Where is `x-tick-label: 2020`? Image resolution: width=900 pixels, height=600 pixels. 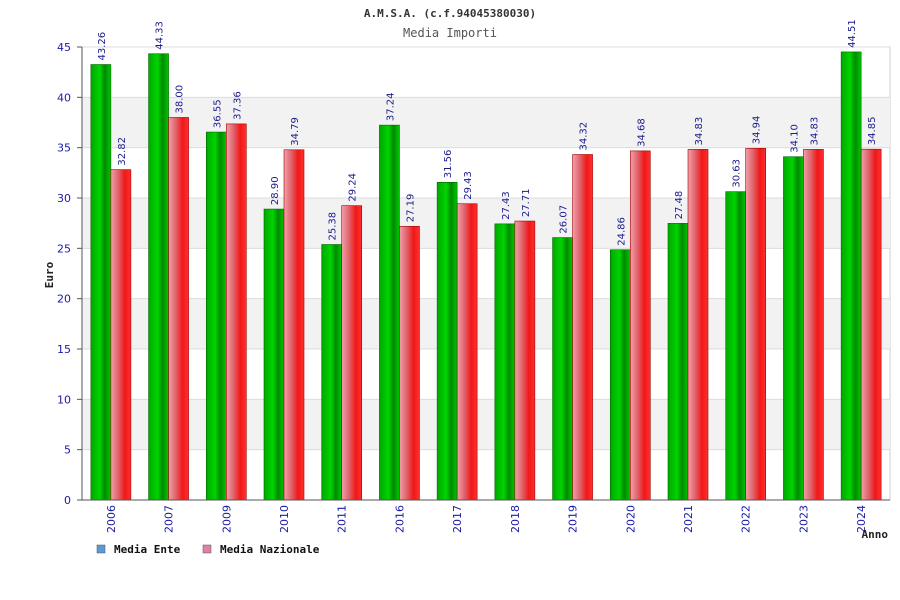
x-tick-label: 2020 is located at coordinates (630, 519).